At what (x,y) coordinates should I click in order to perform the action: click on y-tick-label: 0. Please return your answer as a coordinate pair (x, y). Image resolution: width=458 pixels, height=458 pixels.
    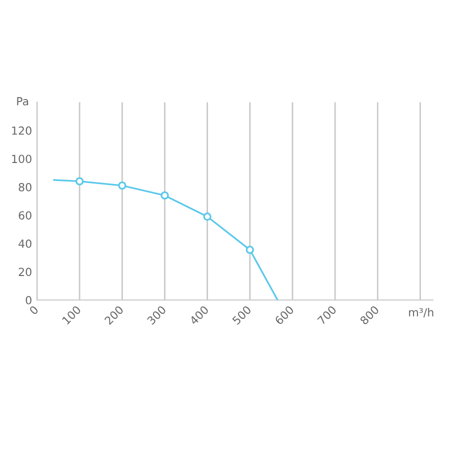
    Looking at the image, I should click on (29, 300).